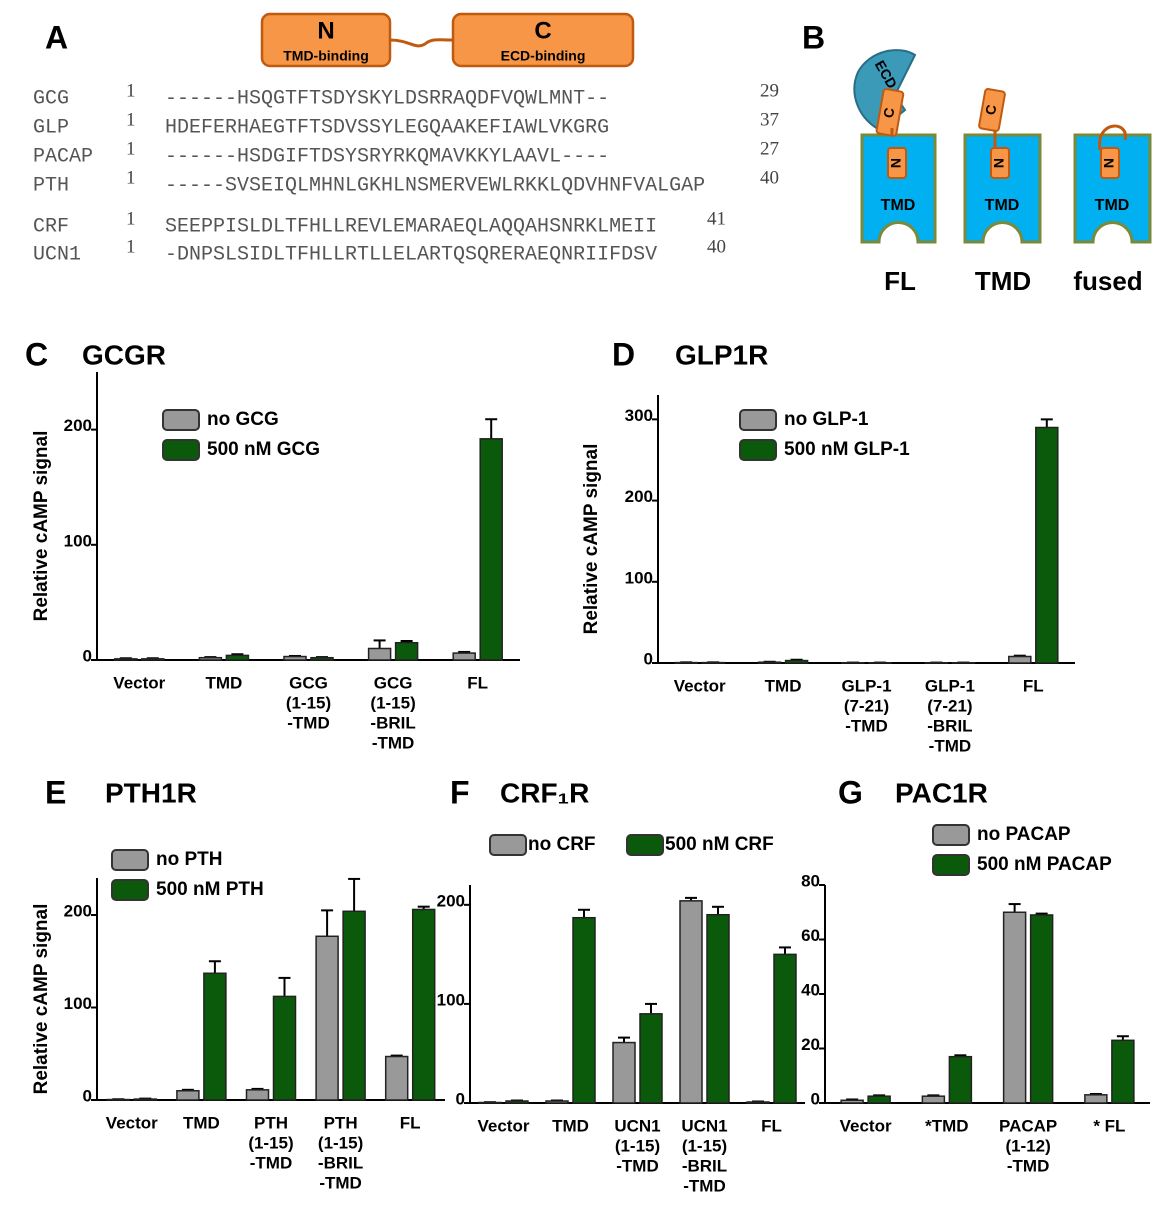 This screenshot has height=1217, width=1166. I want to click on domain-sublabel: ECD-binding, so click(543, 56).